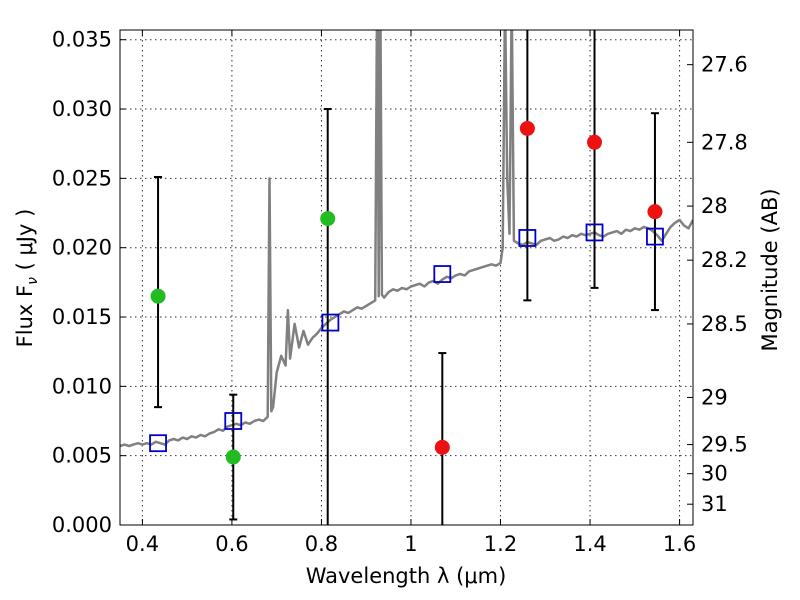  What do you see at coordinates (714, 474) in the screenshot?
I see `y2-tick-label: 30` at bounding box center [714, 474].